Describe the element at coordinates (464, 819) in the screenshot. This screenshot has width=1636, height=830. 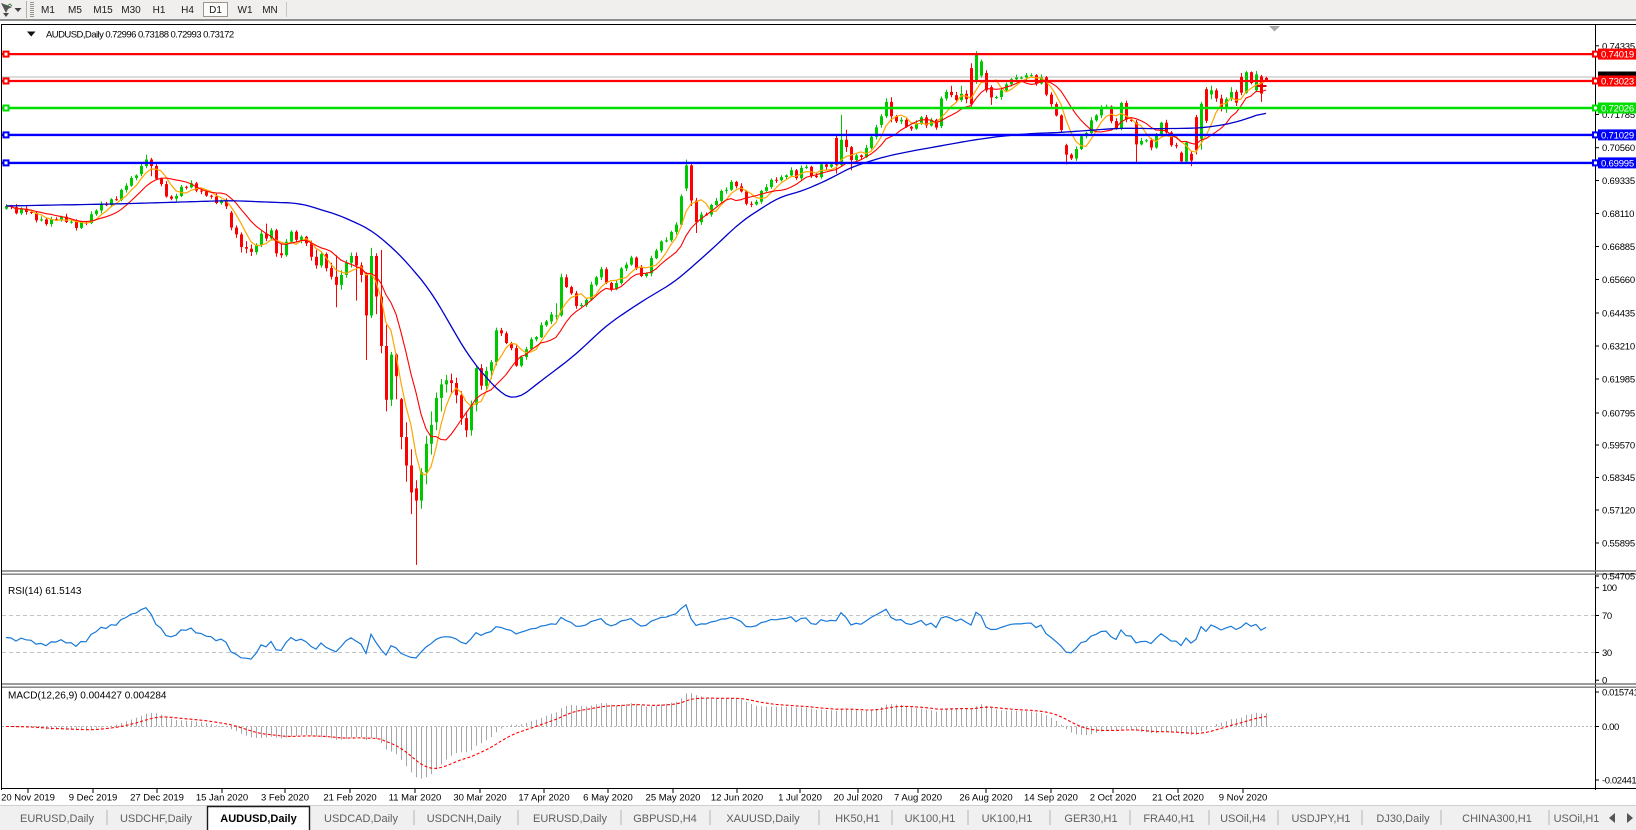
I see `svg-text: USDCNH,Daily` at that location.